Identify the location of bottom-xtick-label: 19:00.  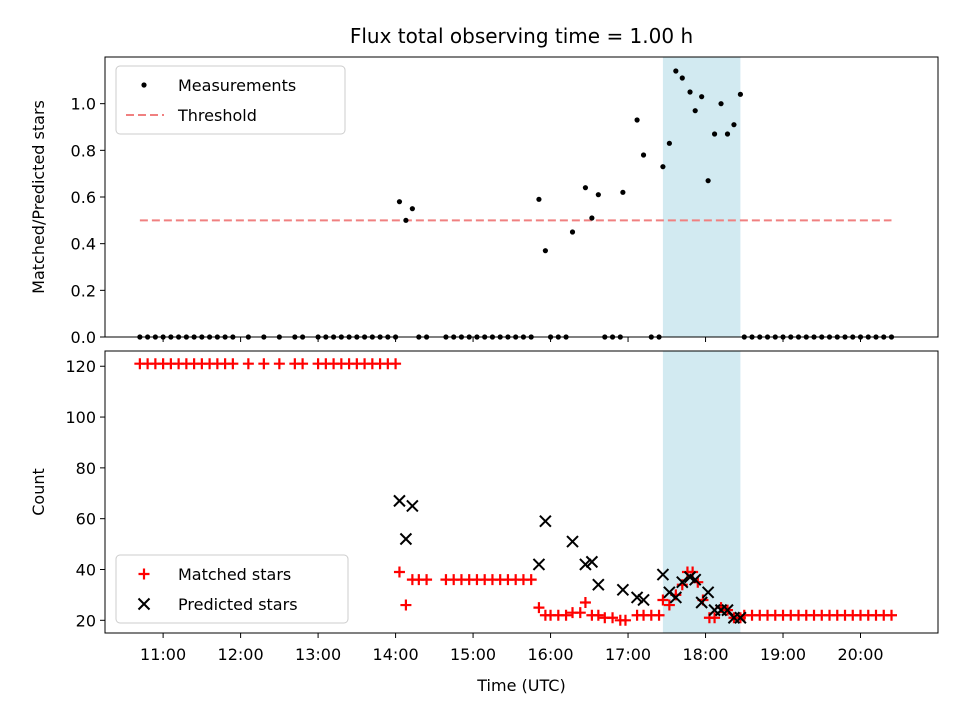
(783, 654).